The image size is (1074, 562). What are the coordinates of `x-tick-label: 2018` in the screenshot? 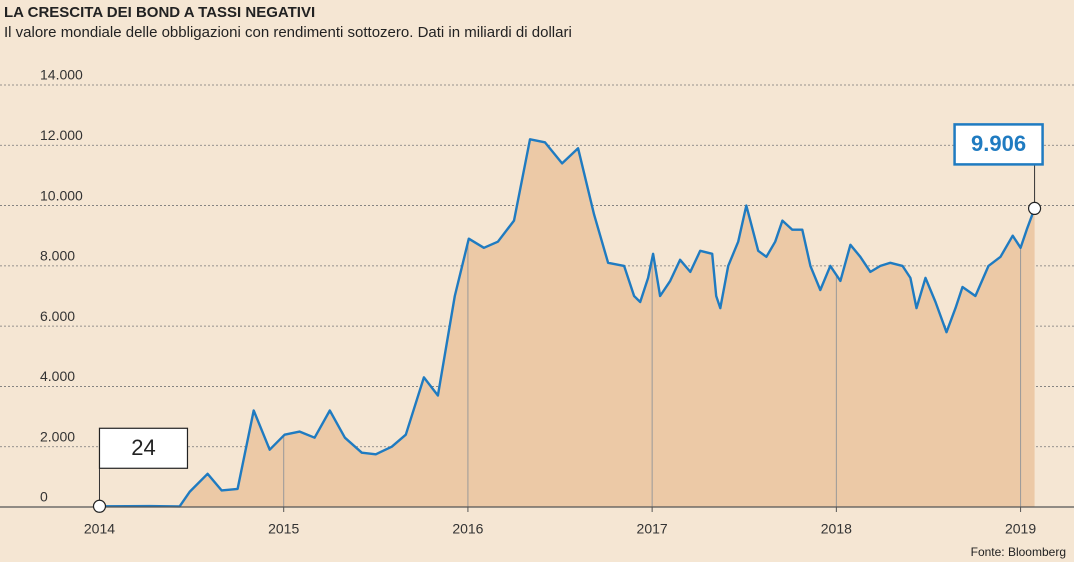 It's located at (836, 529).